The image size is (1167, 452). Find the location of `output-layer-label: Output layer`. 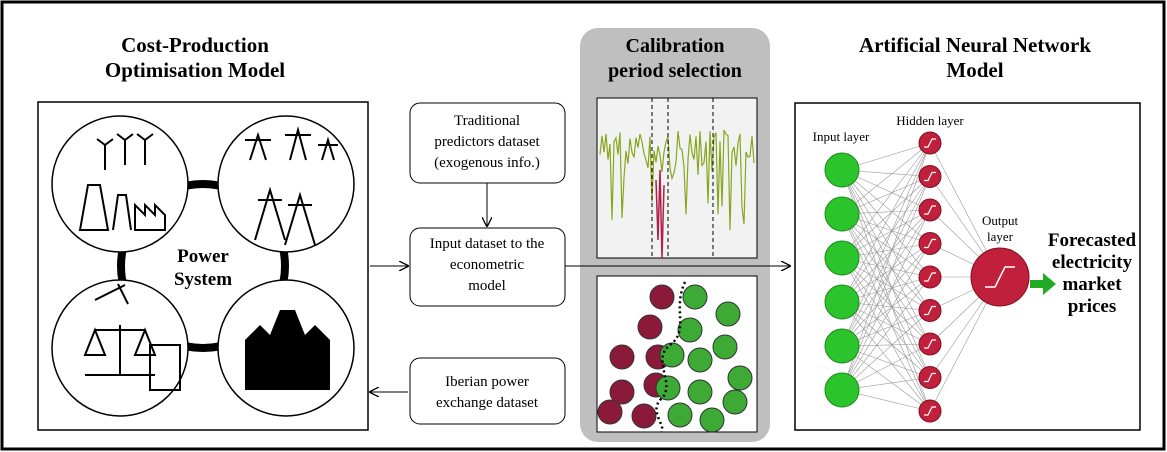

output-layer-label: Output layer is located at coordinates (1000, 228).